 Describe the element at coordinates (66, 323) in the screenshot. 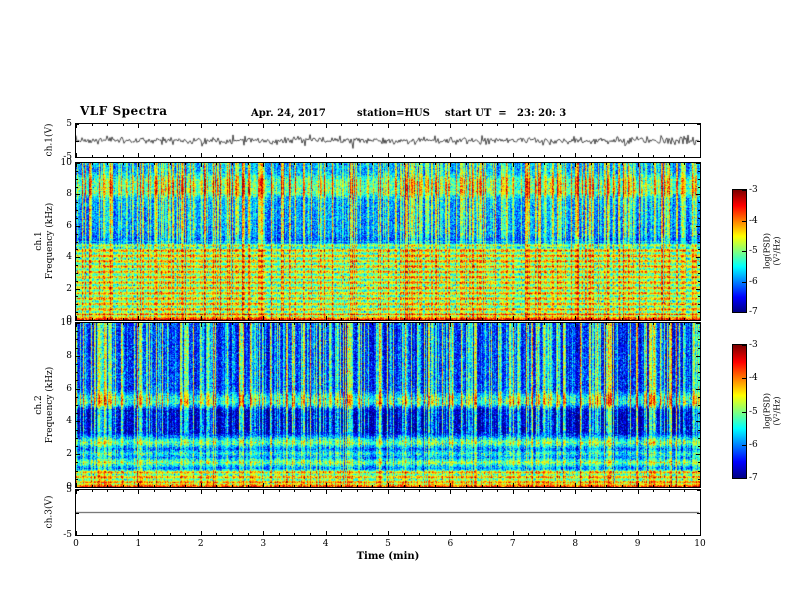

I see `y-tick-label: 10` at that location.